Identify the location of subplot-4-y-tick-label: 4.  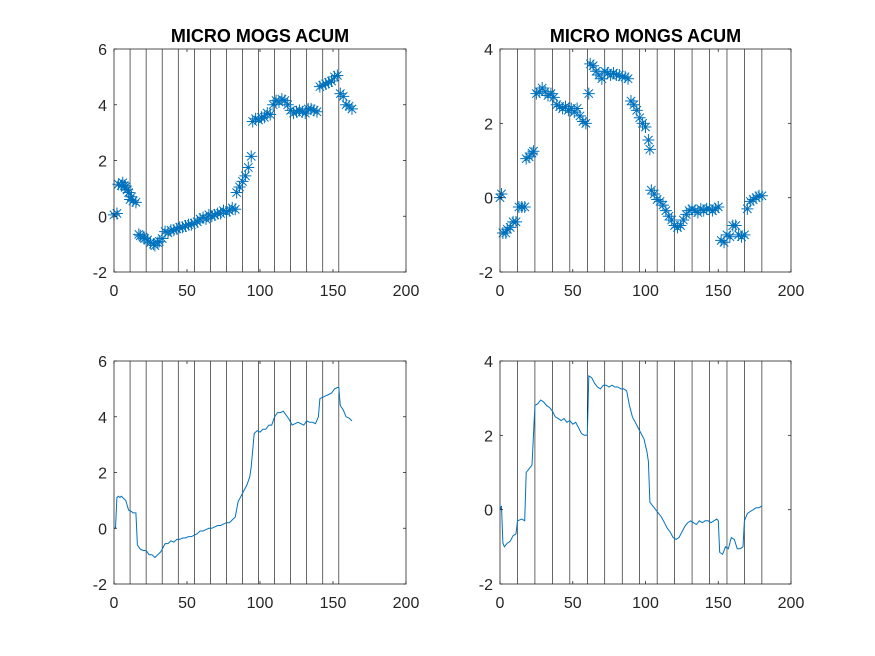
(488, 362).